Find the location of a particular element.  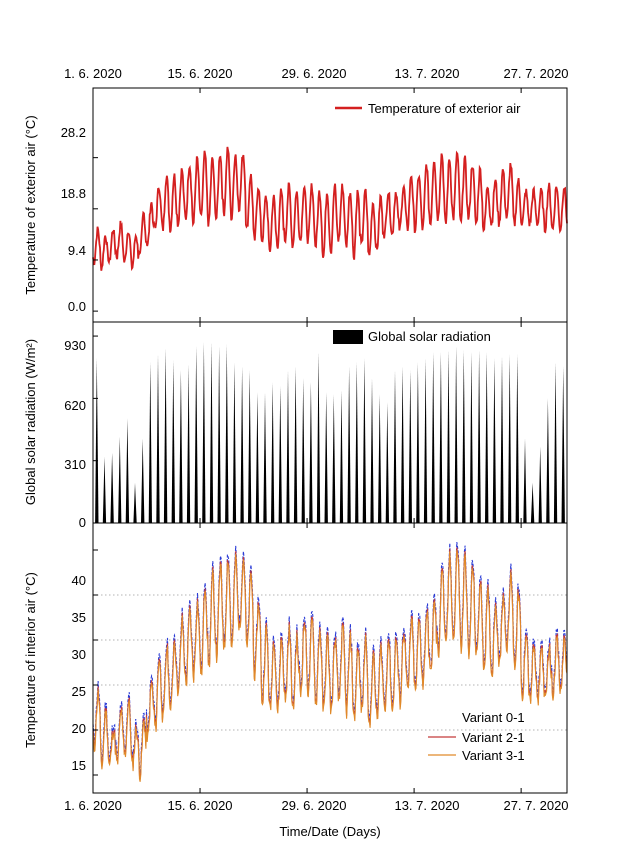

y-tick-label-exterior: 9.4 is located at coordinates (77, 250).